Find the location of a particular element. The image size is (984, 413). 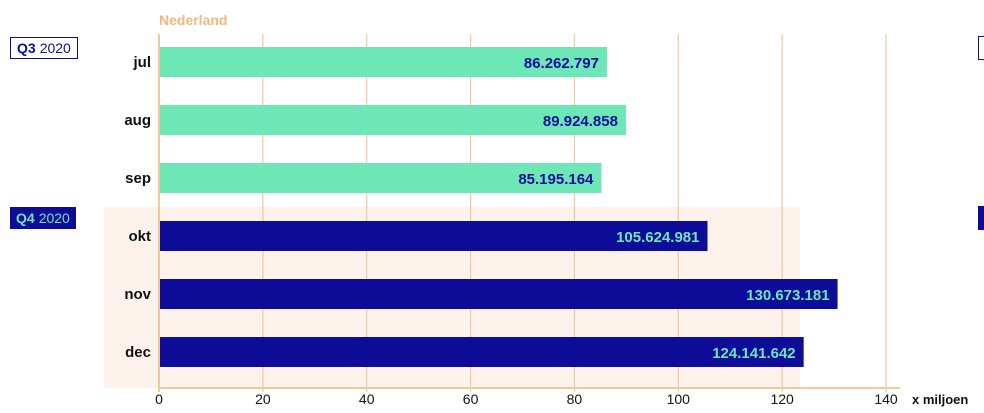

bar-nov is located at coordinates (499, 294).